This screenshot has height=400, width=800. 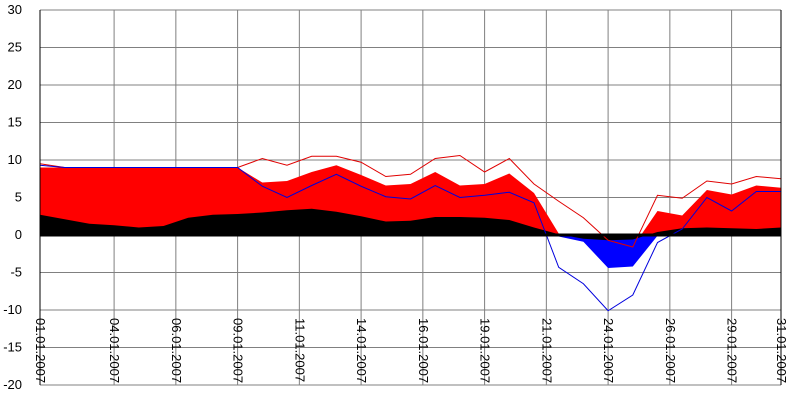 What do you see at coordinates (18, 197) in the screenshot?
I see `y-tick-label: 5` at bounding box center [18, 197].